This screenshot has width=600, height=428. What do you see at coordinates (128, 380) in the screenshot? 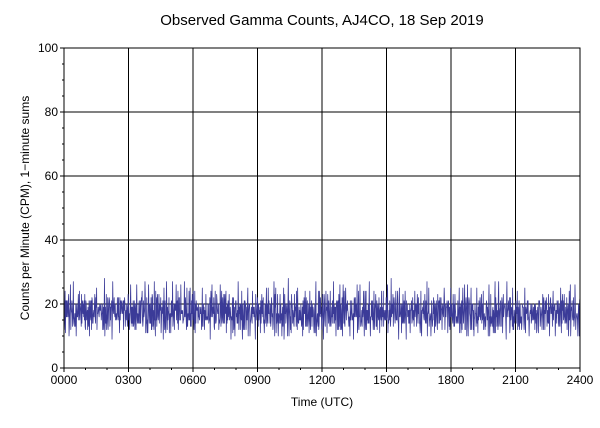
I see `x-tick-label: 0300` at bounding box center [128, 380].